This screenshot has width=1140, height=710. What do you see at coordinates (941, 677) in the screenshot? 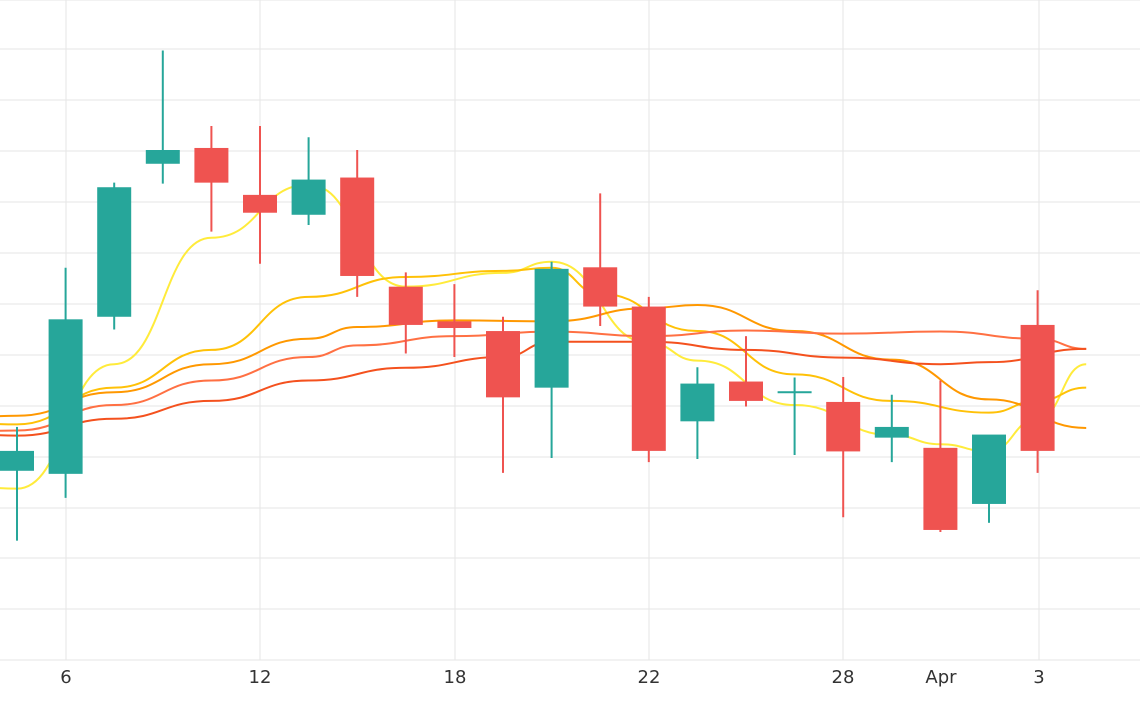
I see `x-tick-label: Apr` at bounding box center [941, 677].